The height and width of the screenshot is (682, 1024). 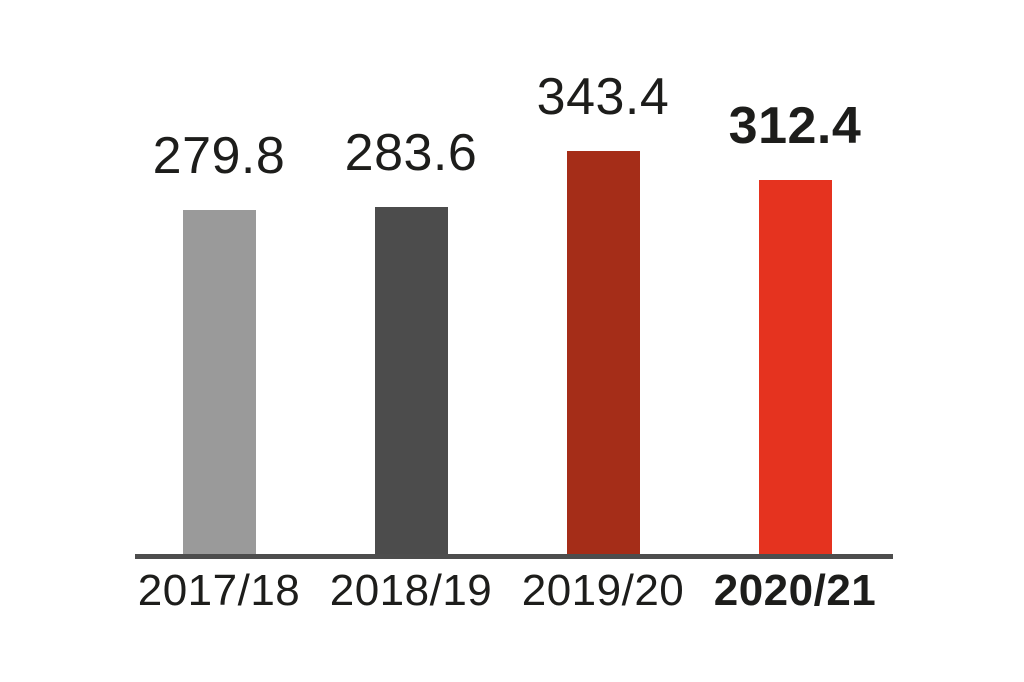 What do you see at coordinates (219, 590) in the screenshot?
I see `category-label: 2017/18` at bounding box center [219, 590].